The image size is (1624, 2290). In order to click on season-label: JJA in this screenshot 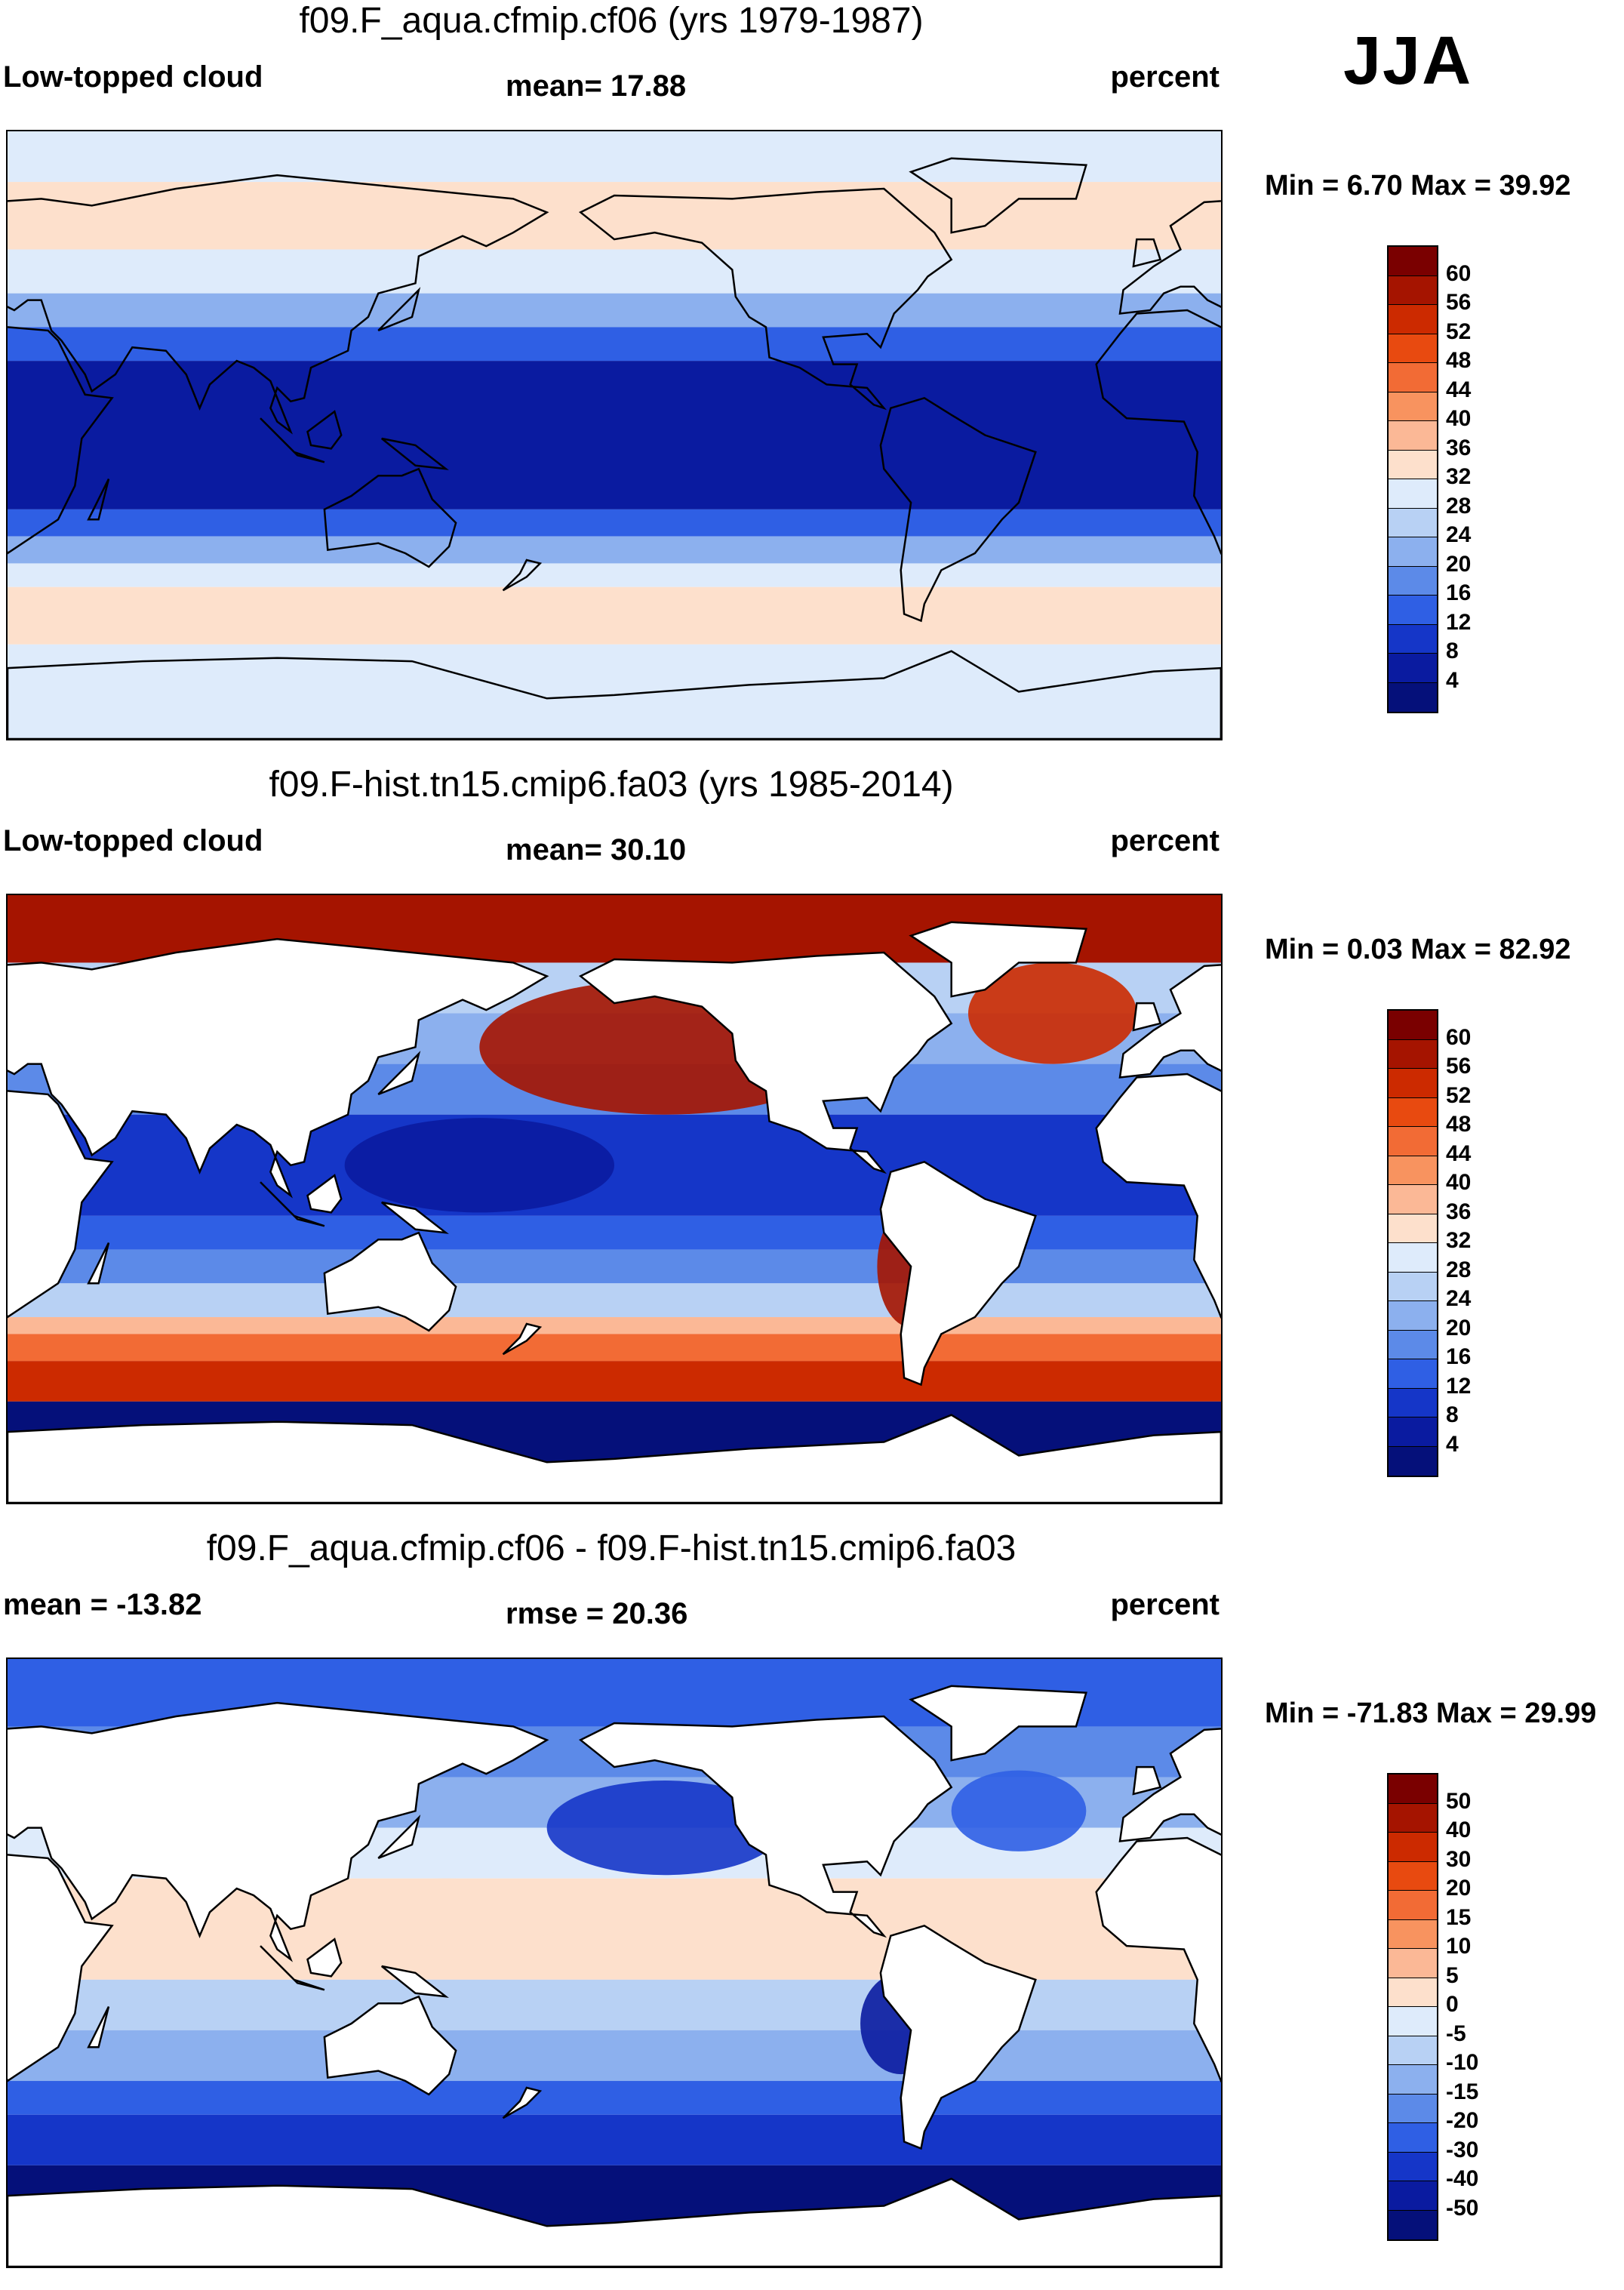, I will do `click(1408, 61)`.